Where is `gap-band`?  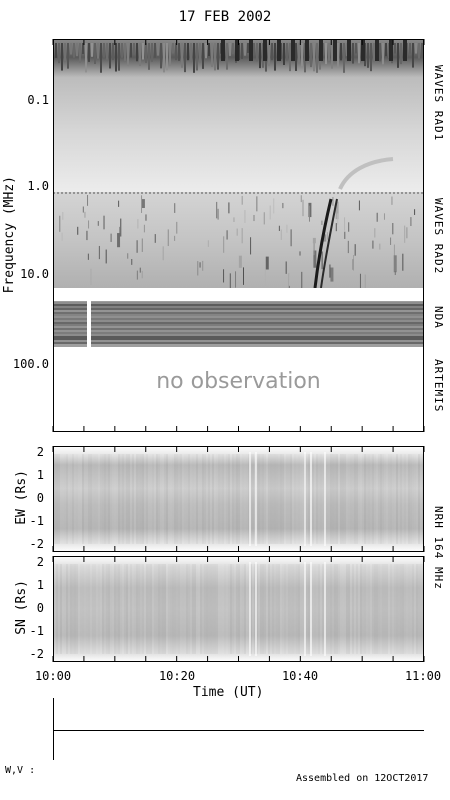 gap-band is located at coordinates (238, 294).